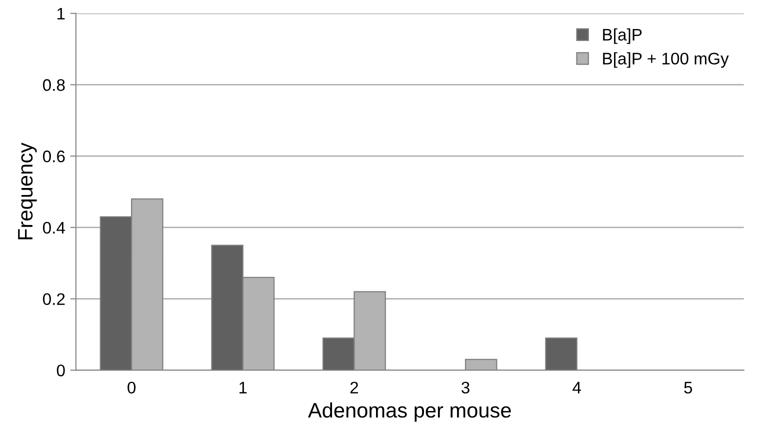 This screenshot has width=759, height=446. Describe the element at coordinates (354, 388) in the screenshot. I see `x-tick-label: 2` at that location.